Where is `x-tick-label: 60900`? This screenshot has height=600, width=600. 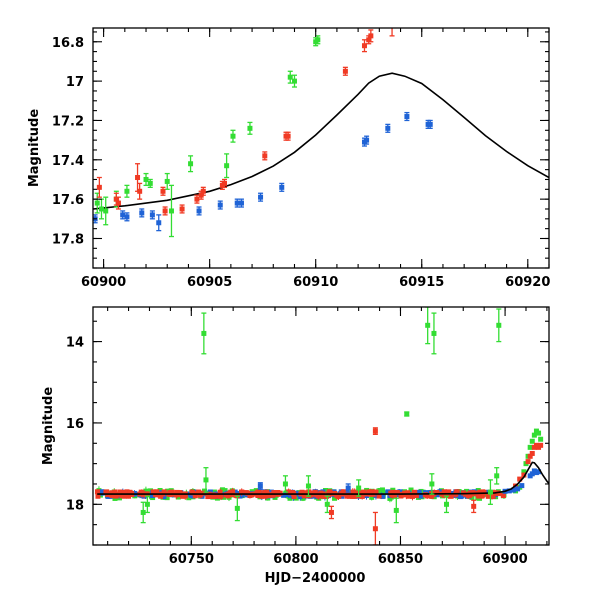 x-tick-label: 60900 is located at coordinates (504, 559).